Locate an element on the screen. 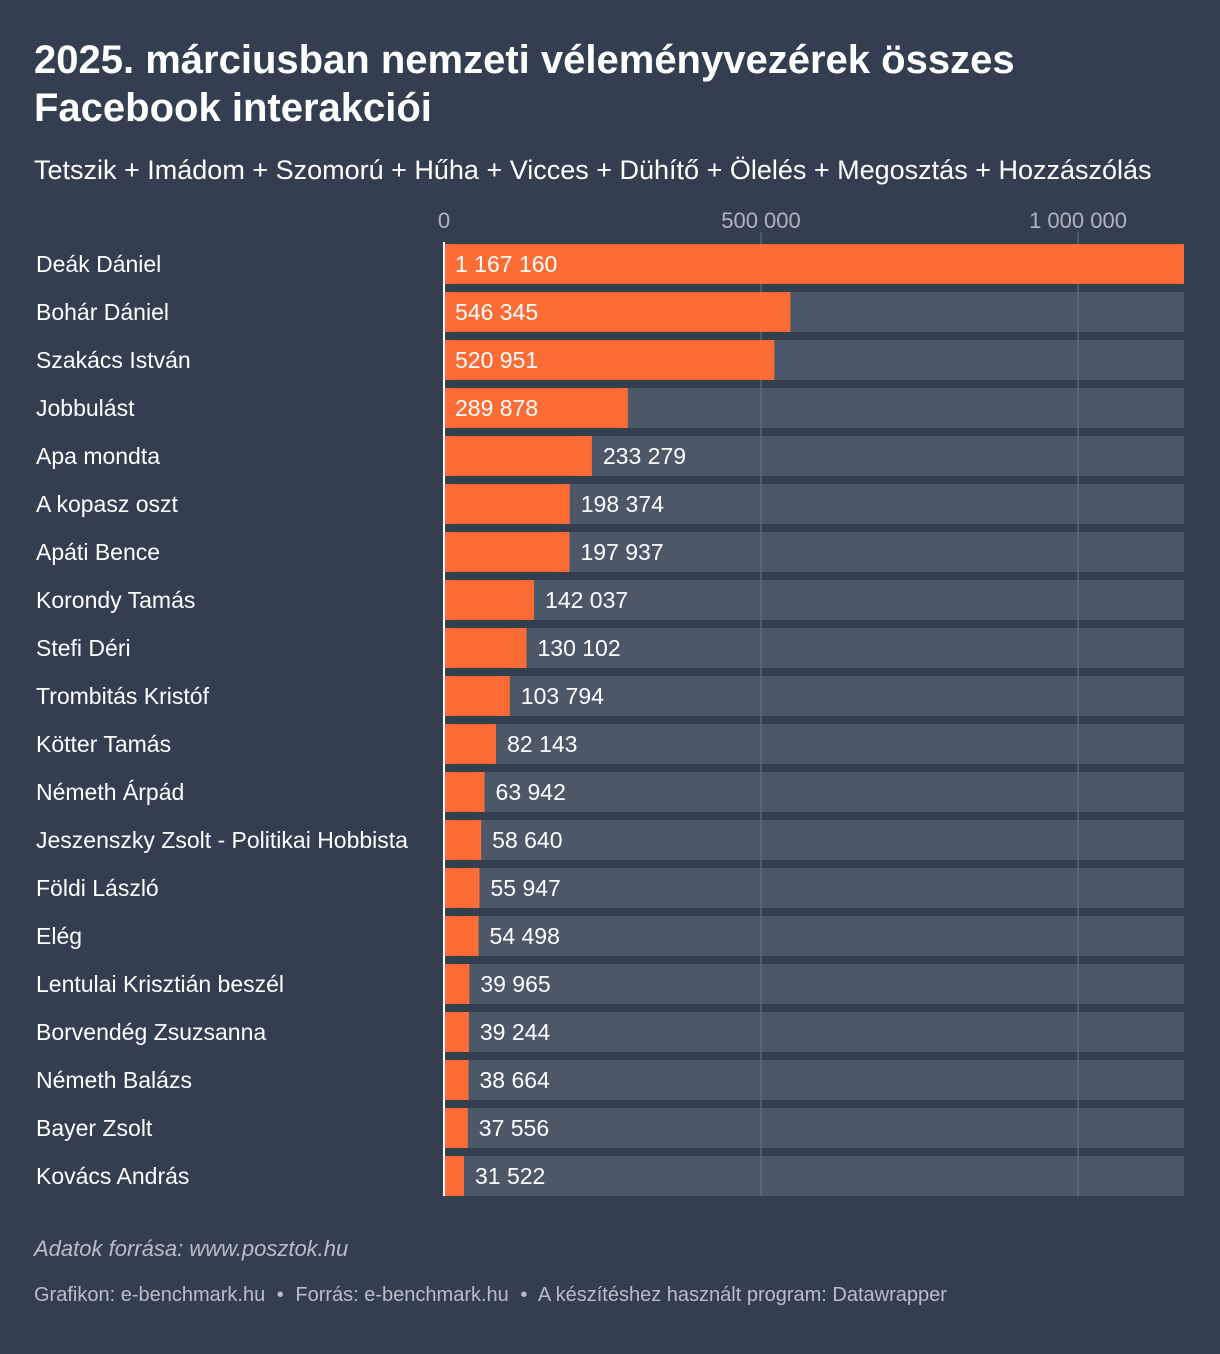 The image size is (1220, 1354). category-label: Jobbulást is located at coordinates (85, 408).